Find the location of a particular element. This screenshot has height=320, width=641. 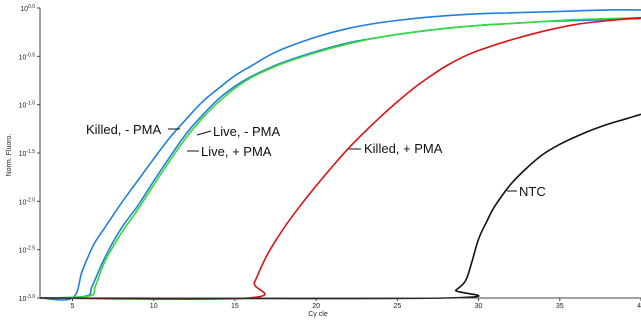

annotation-live-pma: Live, + PMA is located at coordinates (236, 151).